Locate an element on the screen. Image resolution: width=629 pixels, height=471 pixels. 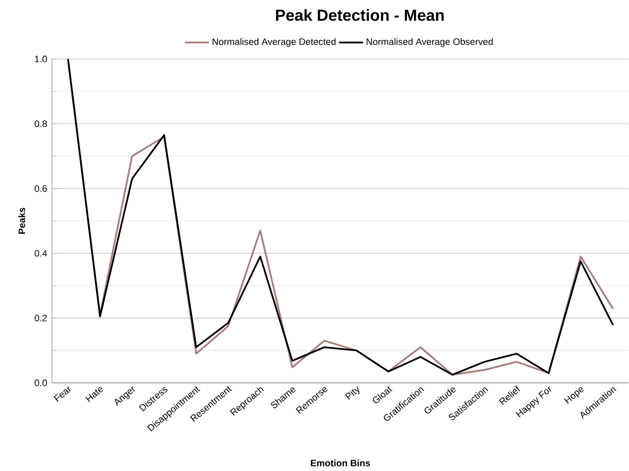
x-axis-title: Emotion Bins is located at coordinates (340, 463).